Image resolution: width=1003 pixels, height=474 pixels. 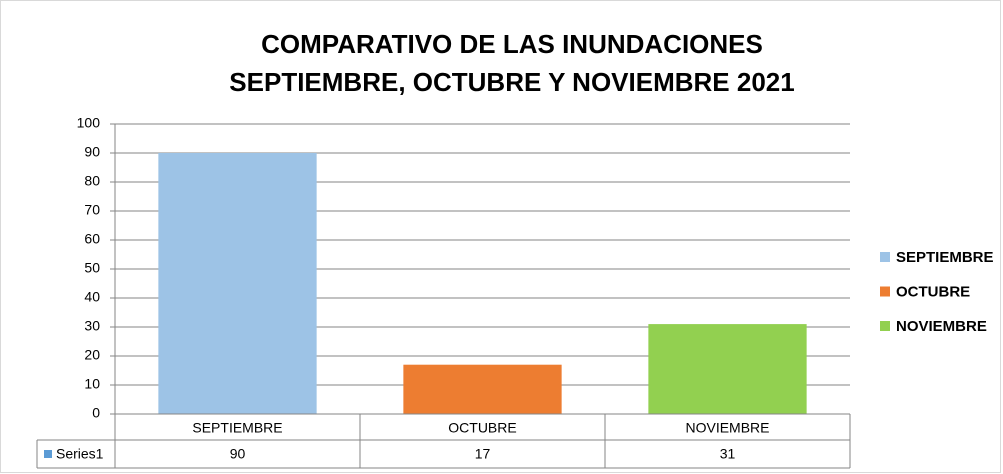 What do you see at coordinates (92, 152) in the screenshot?
I see `y-tick-label: 90` at bounding box center [92, 152].